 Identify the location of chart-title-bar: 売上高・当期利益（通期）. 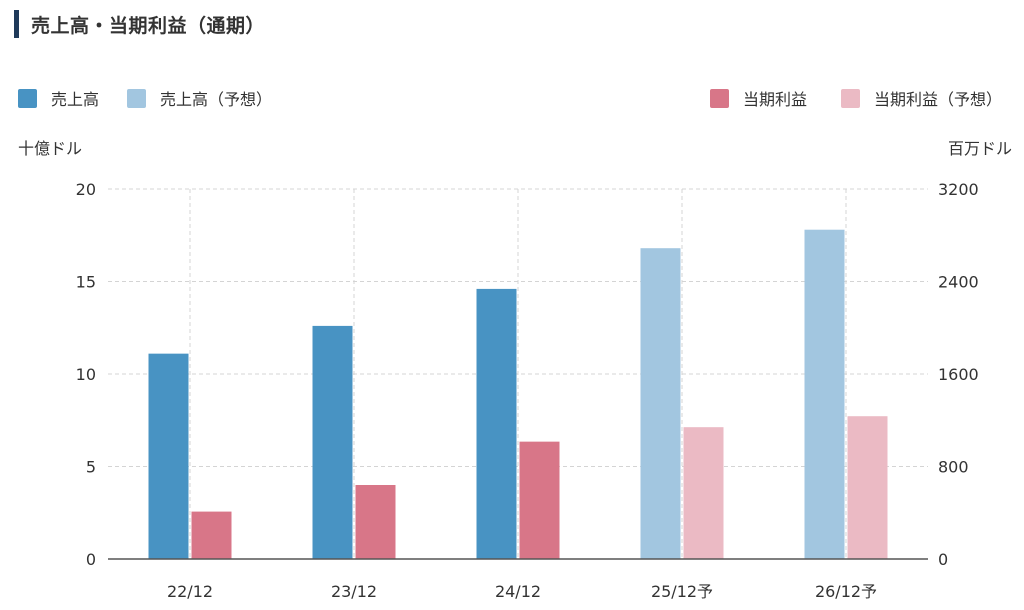
(139, 24).